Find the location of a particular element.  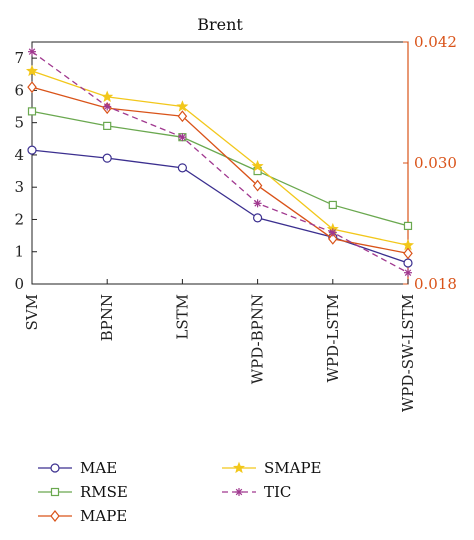

left-y-axis: 0 1 2 3 4 5 6 7 is located at coordinates (25, 171).